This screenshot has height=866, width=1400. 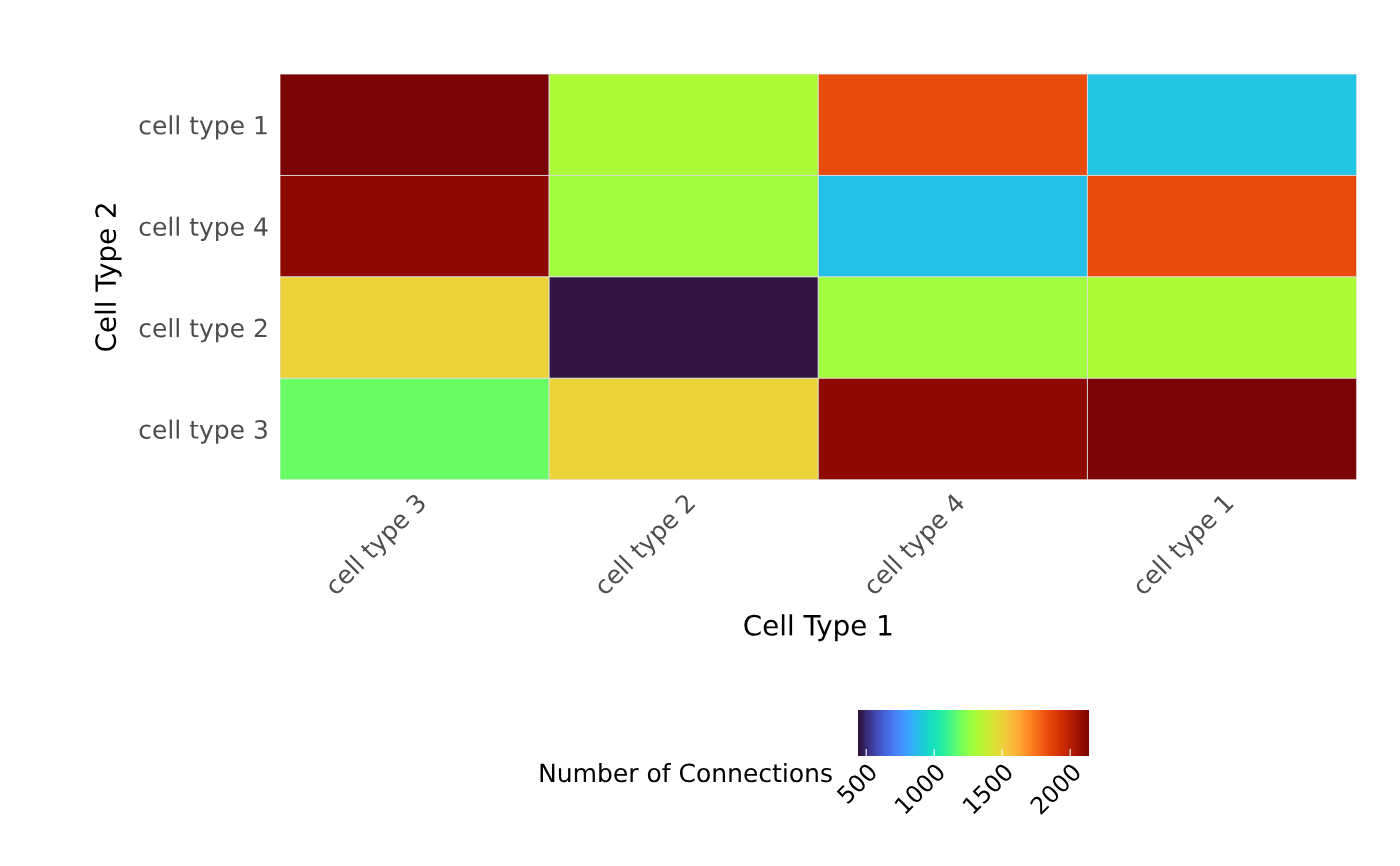 I want to click on color-bar-label: 500, so click(x=857, y=783).